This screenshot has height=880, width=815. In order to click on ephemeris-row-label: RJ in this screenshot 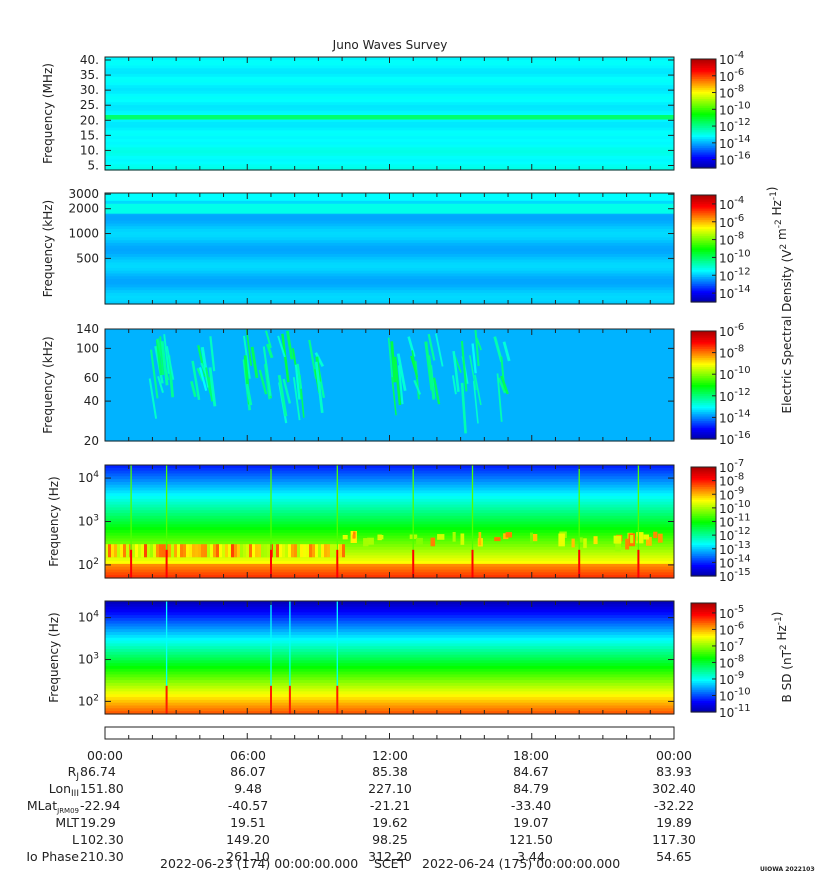, I will do `click(73, 773)`.